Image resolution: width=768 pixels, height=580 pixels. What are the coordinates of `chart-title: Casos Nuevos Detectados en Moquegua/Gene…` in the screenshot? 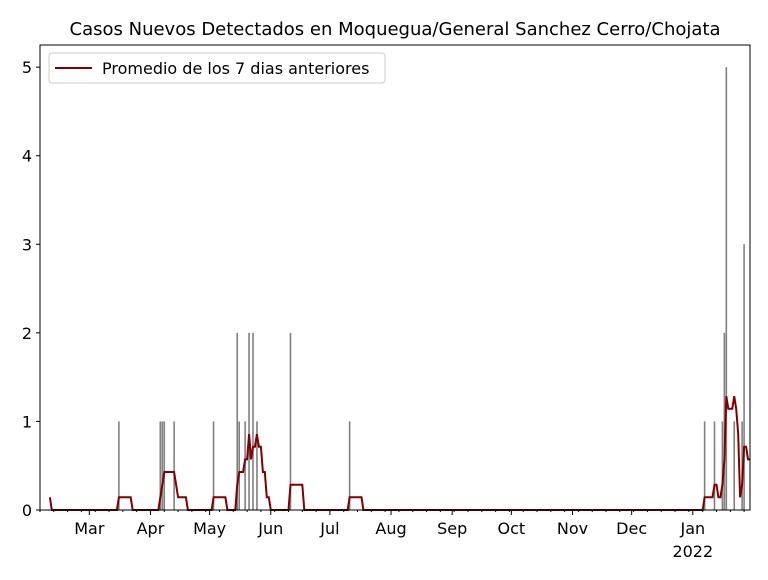 It's located at (395, 29).